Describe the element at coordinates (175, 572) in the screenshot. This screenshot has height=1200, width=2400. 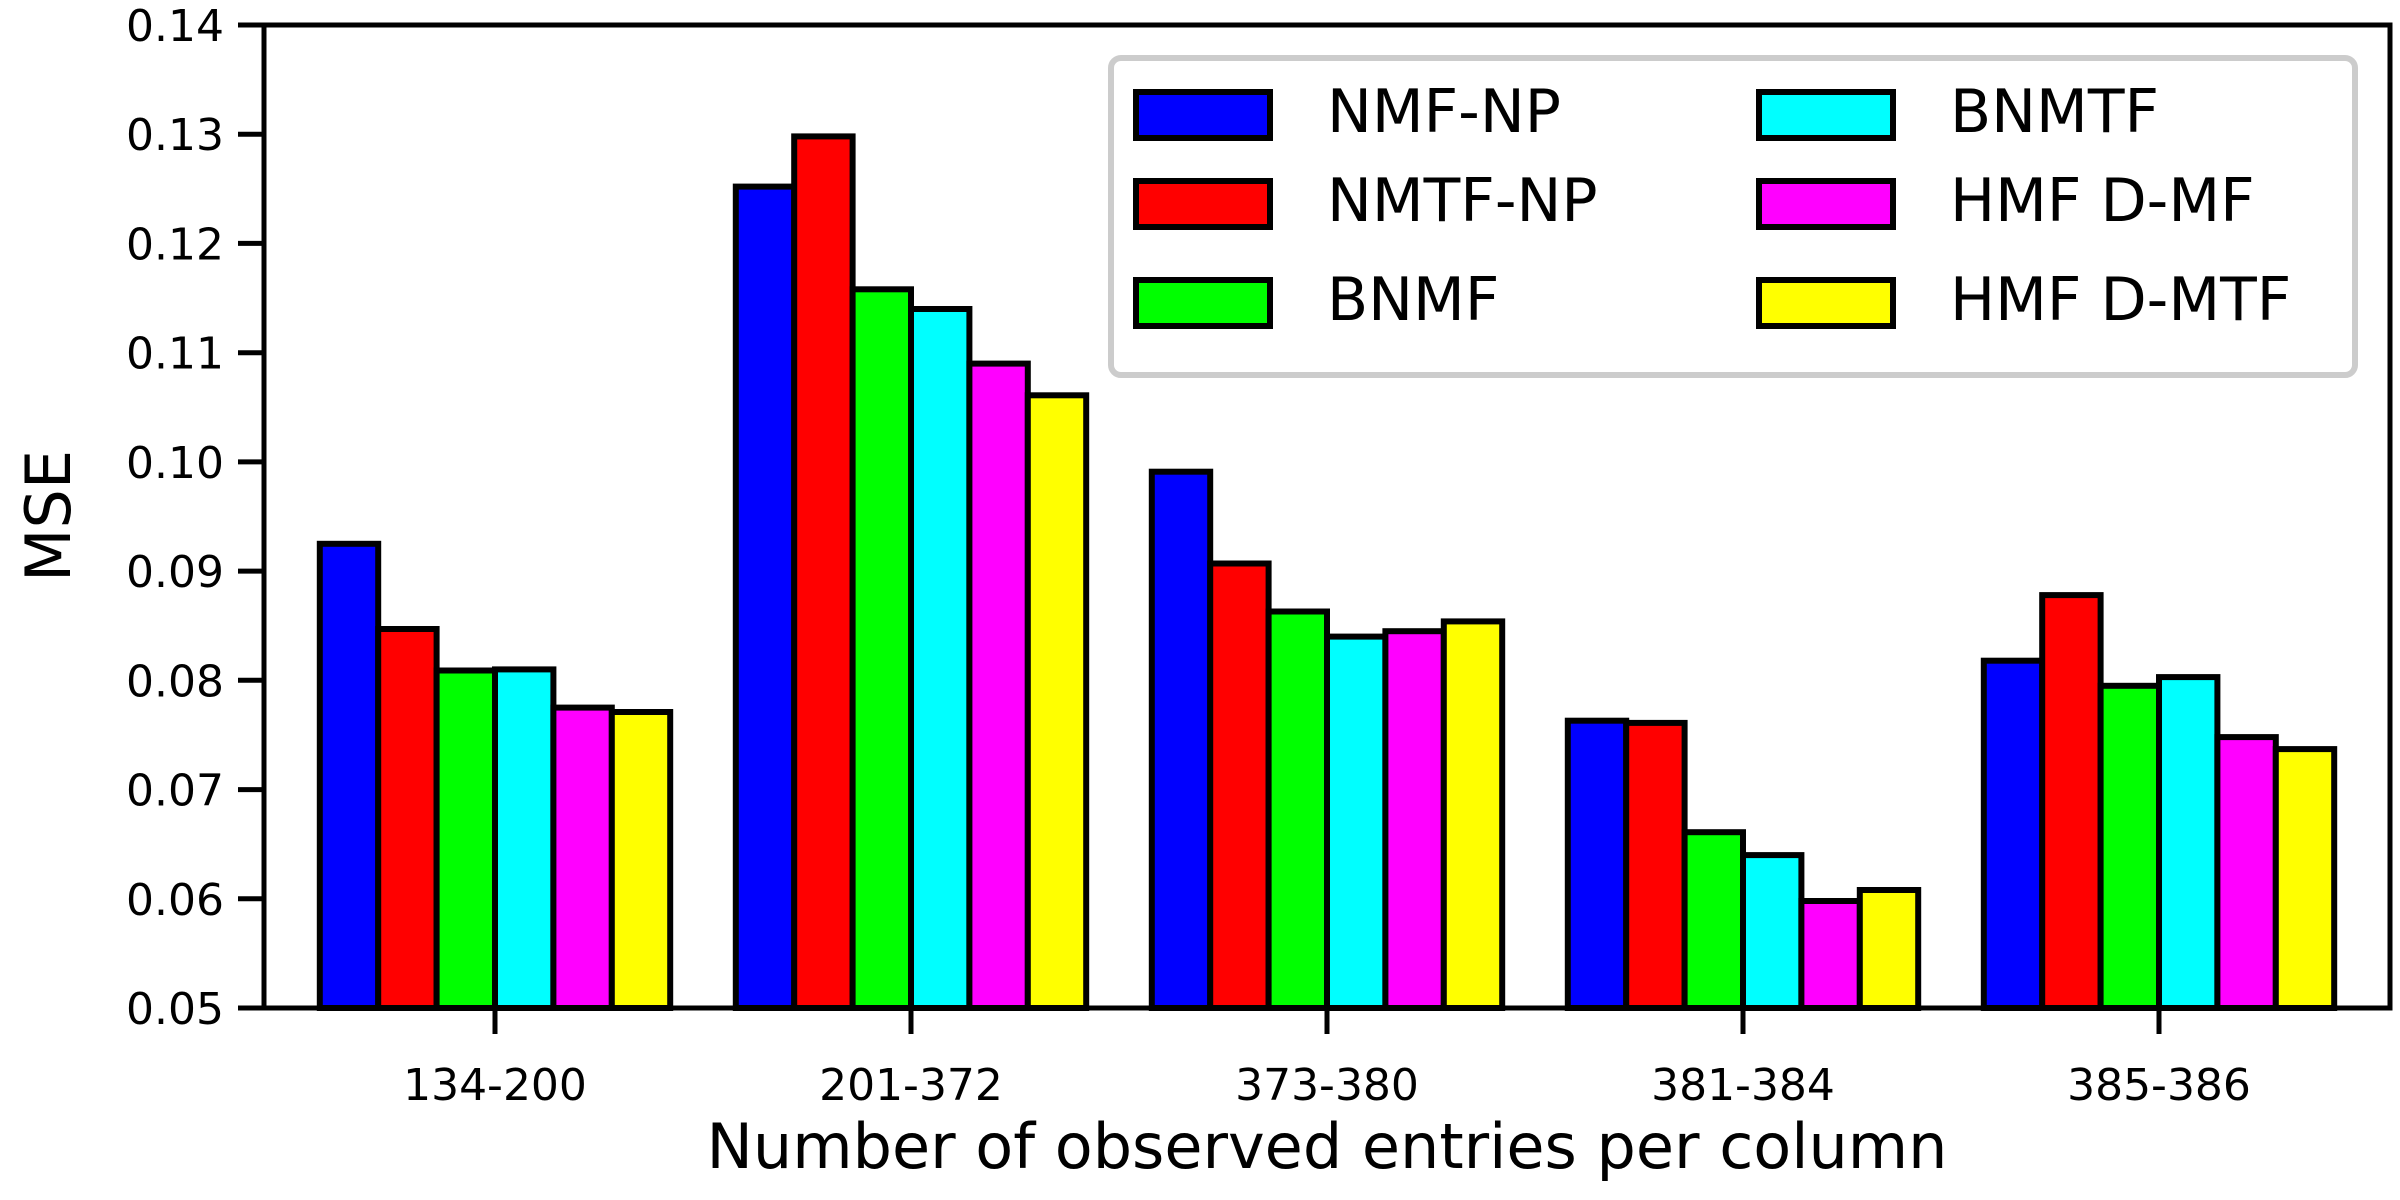
I see `y-tick-label: 0.09` at that location.